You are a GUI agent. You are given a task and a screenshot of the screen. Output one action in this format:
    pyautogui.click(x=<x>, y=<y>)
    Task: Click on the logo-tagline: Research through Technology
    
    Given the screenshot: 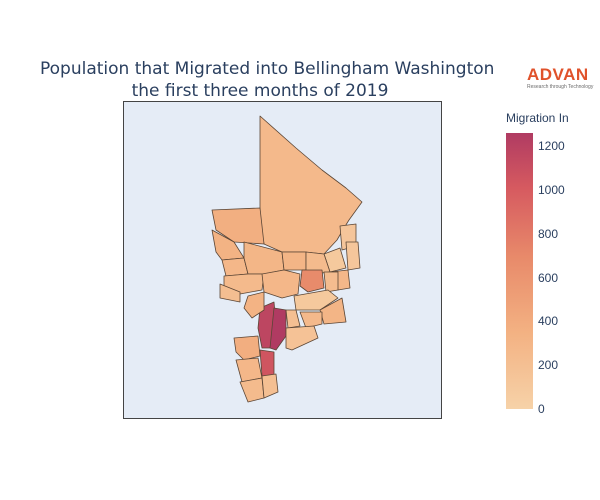 What is the action you would take?
    pyautogui.click(x=560, y=87)
    